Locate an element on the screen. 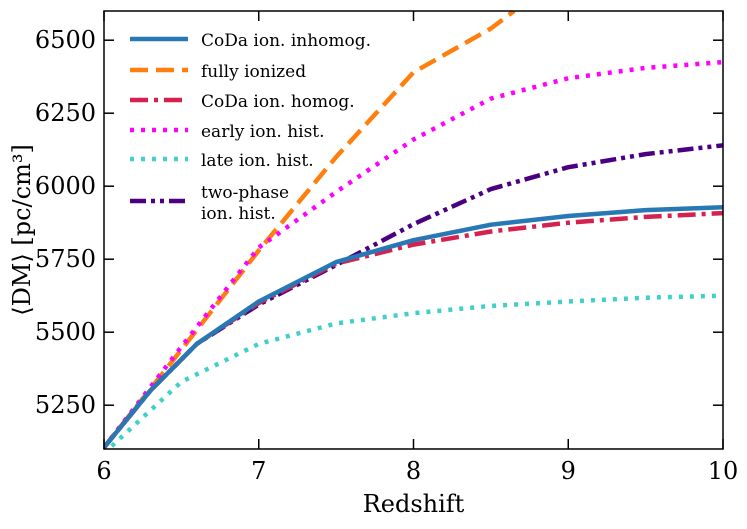 Image resolution: width=747 pixels, height=529 pixels. legend-label: fully ionized is located at coordinates (253, 72).